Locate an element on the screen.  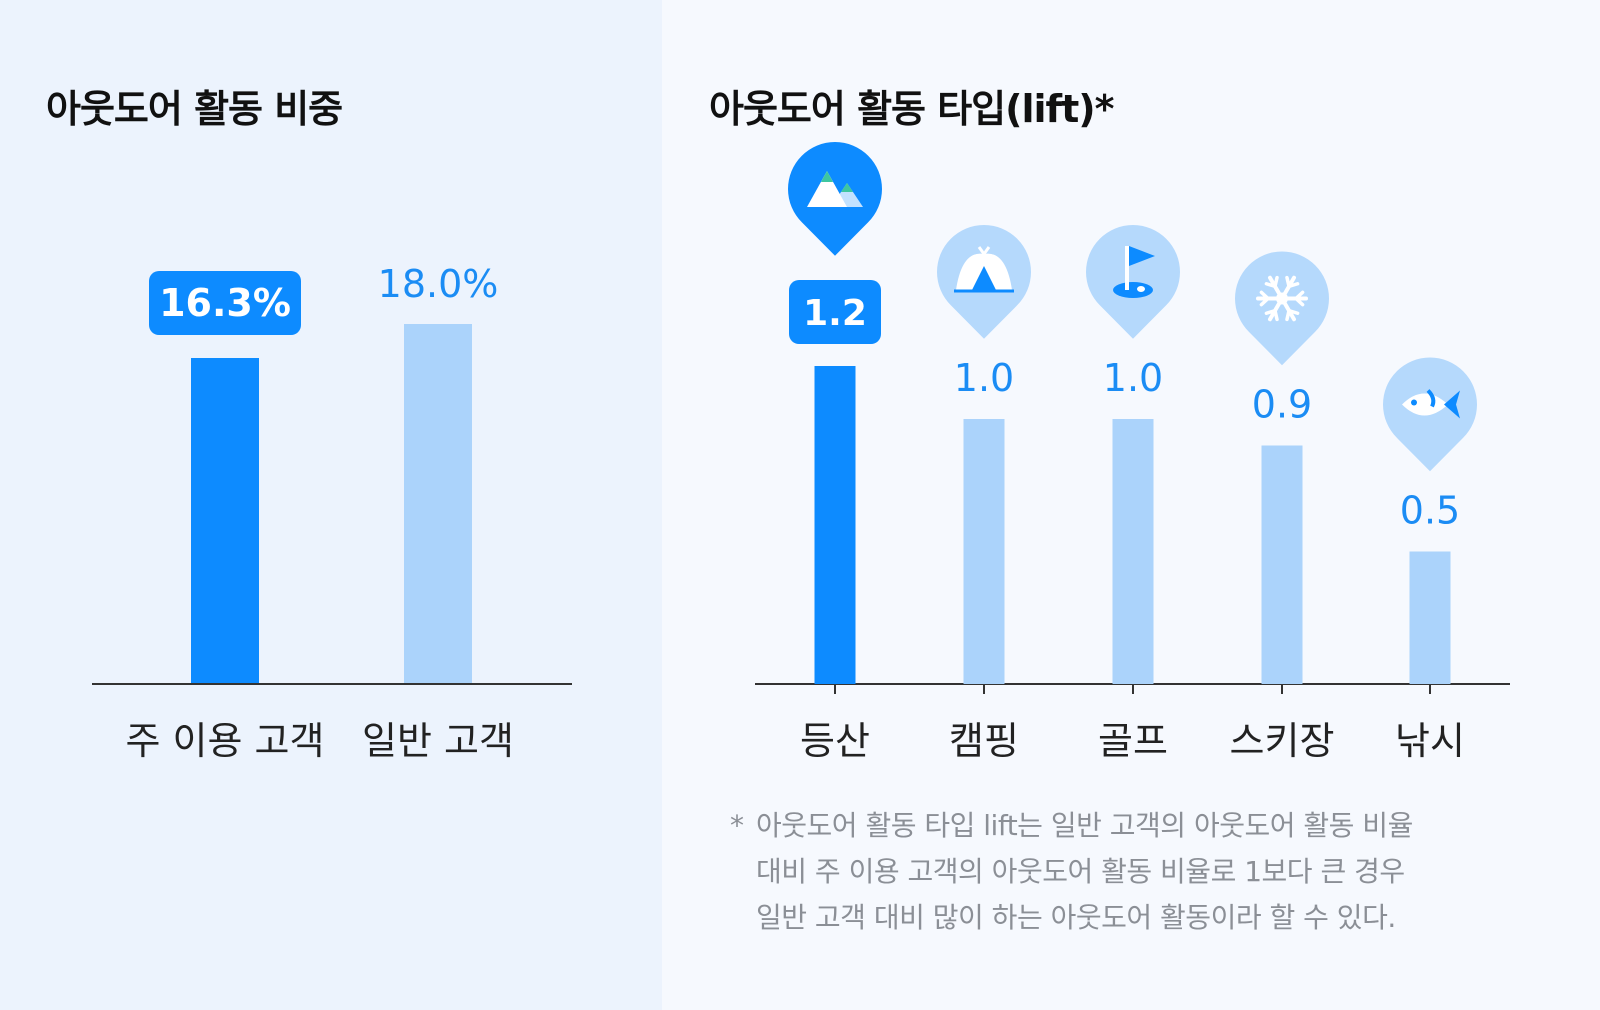
fish-icon is located at coordinates (1430, 414).